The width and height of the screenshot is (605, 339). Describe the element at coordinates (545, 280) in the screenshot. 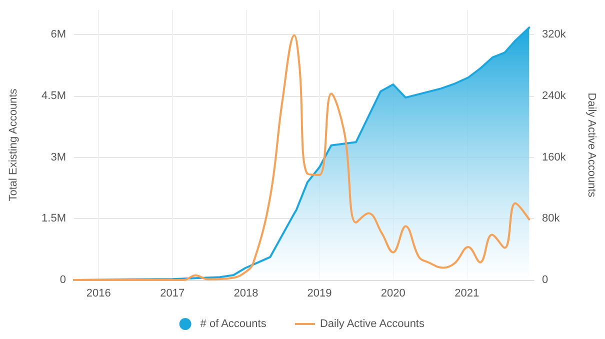

I see `y2-tick-label: 0` at that location.